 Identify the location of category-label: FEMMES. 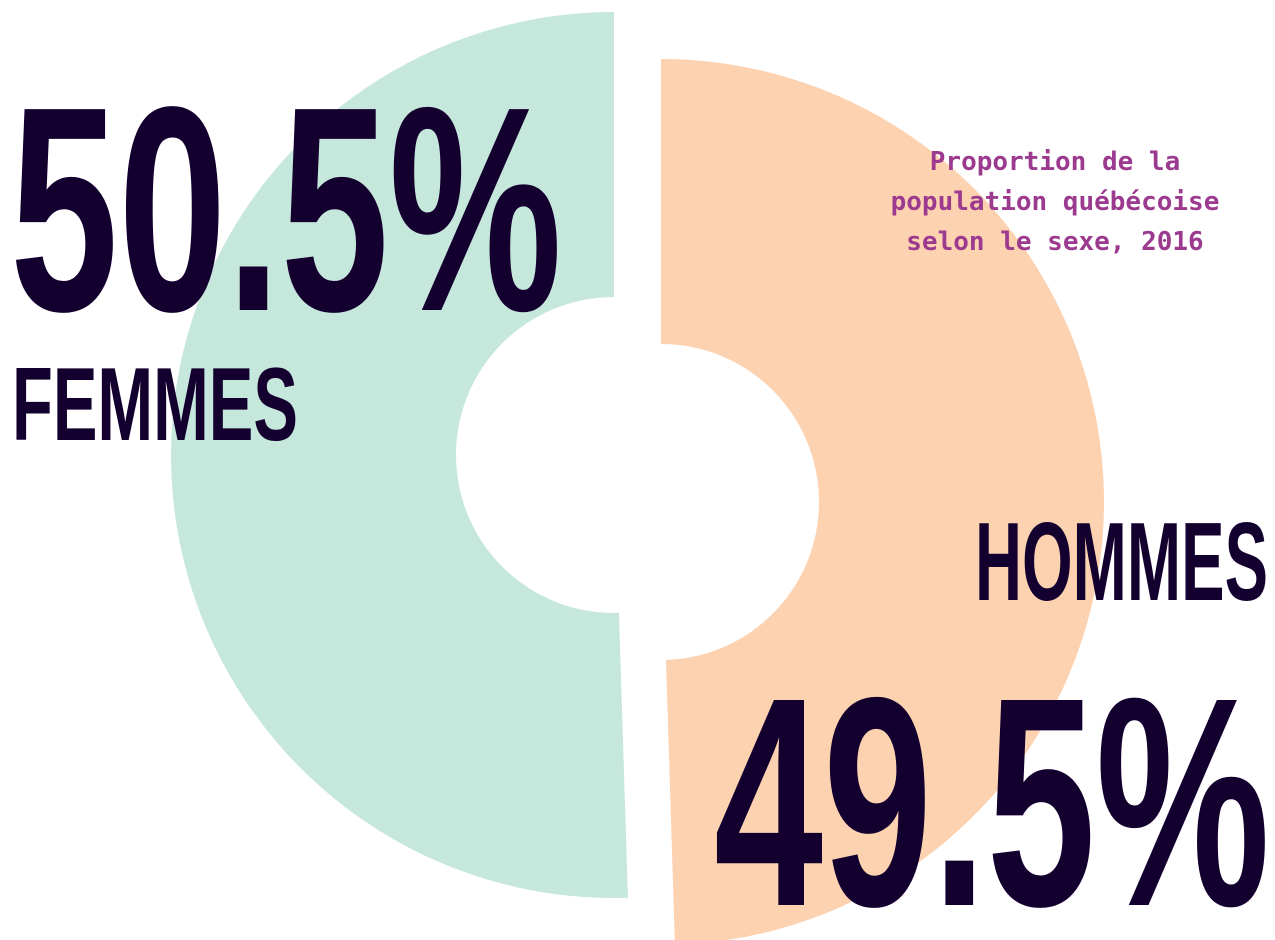
(155, 405).